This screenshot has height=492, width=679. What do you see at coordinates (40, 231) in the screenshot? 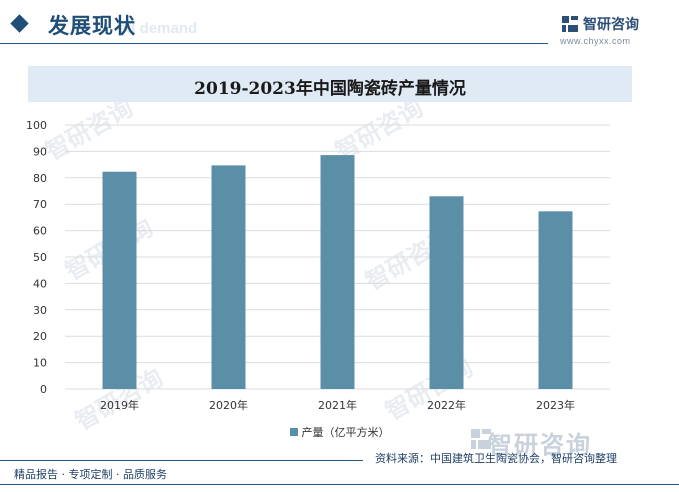
I see `y-tick-label: 60` at bounding box center [40, 231].